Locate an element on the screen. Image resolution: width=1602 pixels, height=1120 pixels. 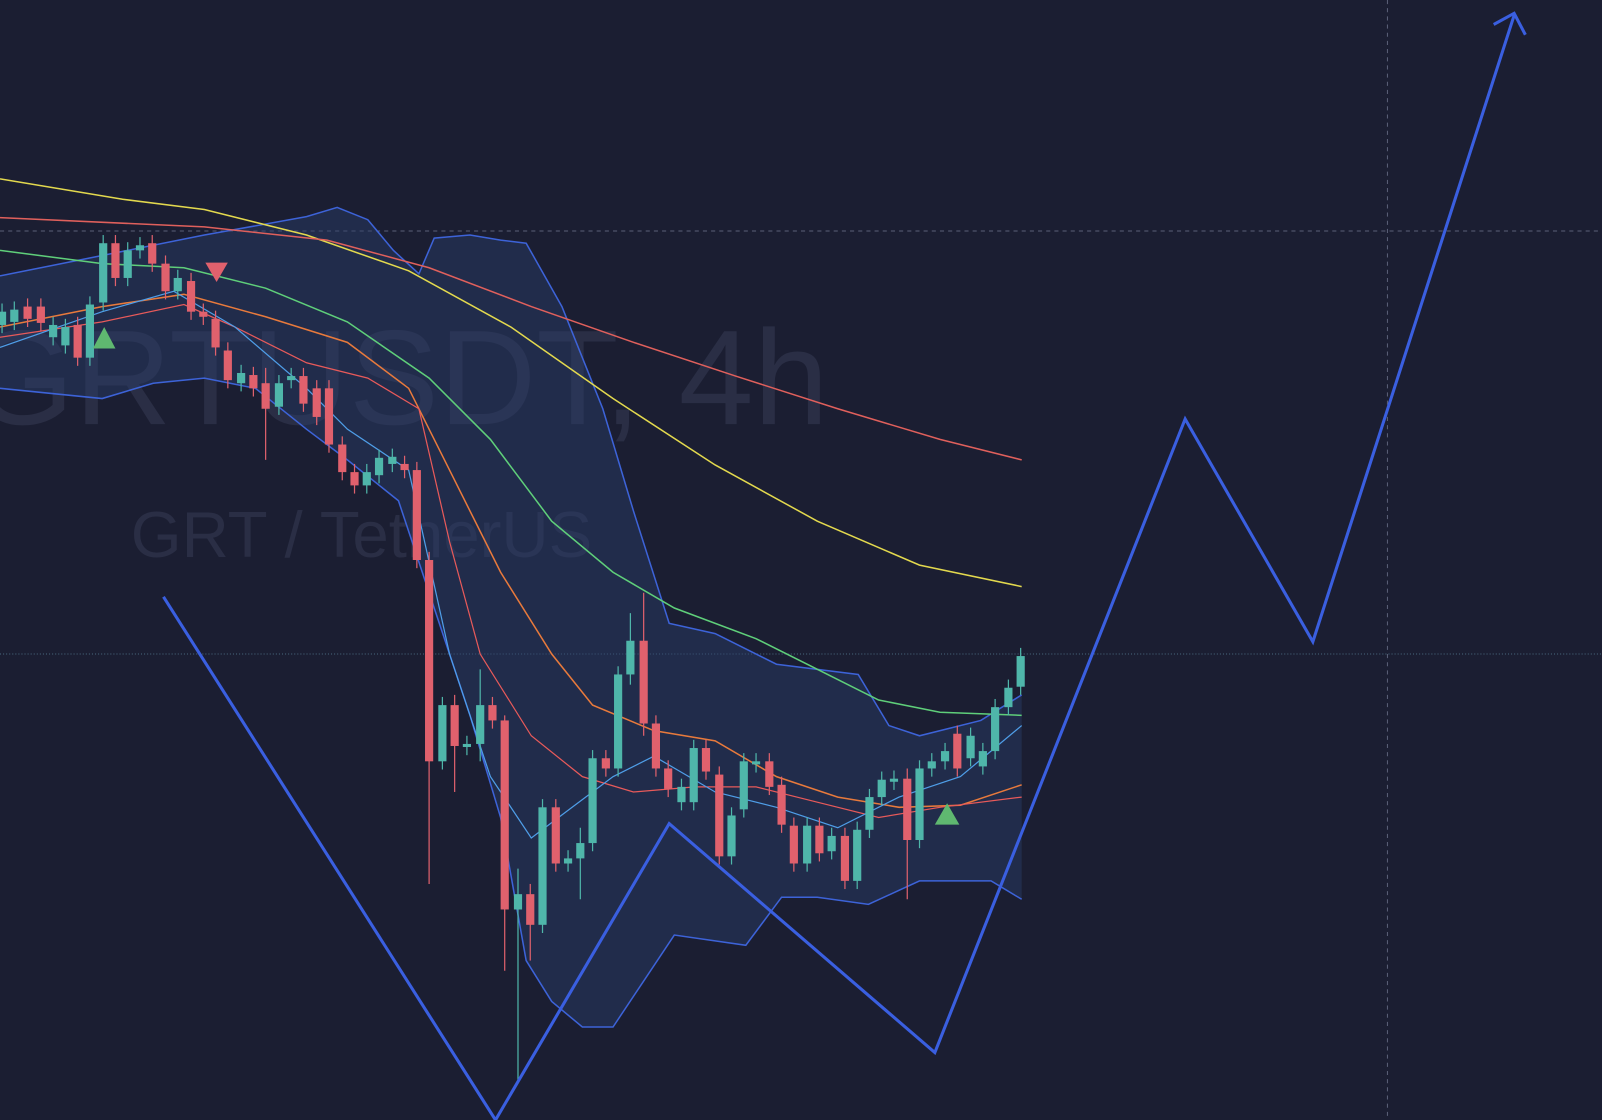
description-watermark: GRT / TetherUS is located at coordinates (361, 534).